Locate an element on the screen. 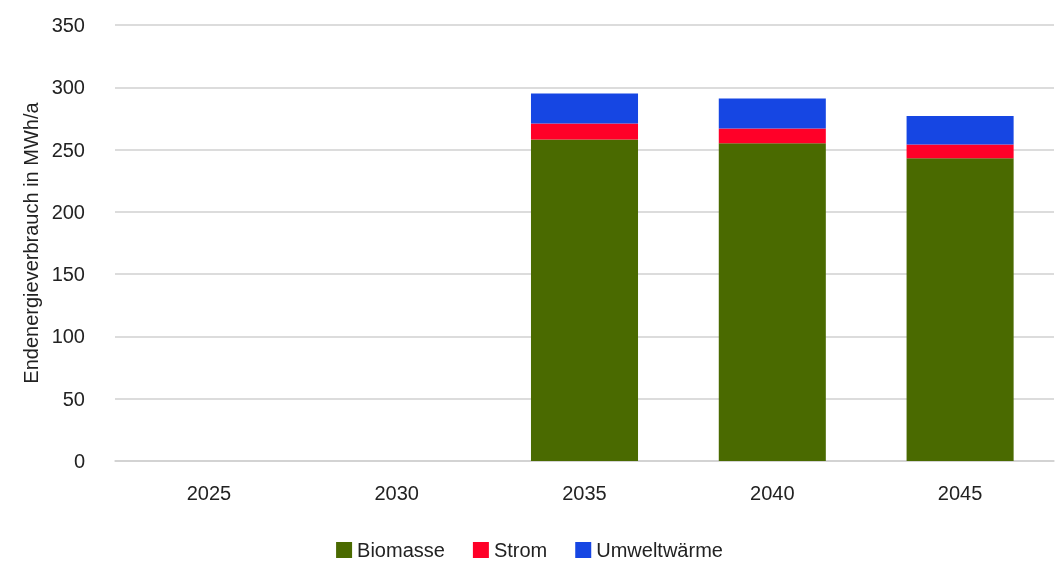 This screenshot has width=1059, height=565. y-tick-label: 50 is located at coordinates (73, 398).